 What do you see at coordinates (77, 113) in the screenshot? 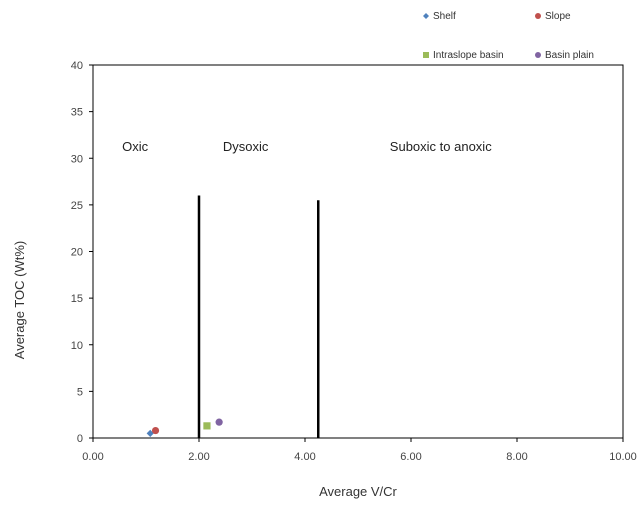
I see `y-tick-label: 35` at bounding box center [77, 113].